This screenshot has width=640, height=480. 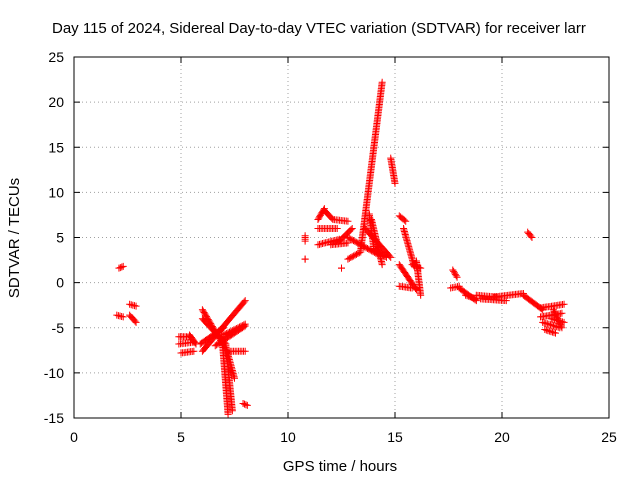 What do you see at coordinates (502, 437) in the screenshot?
I see `x-tick-label: 20` at bounding box center [502, 437].